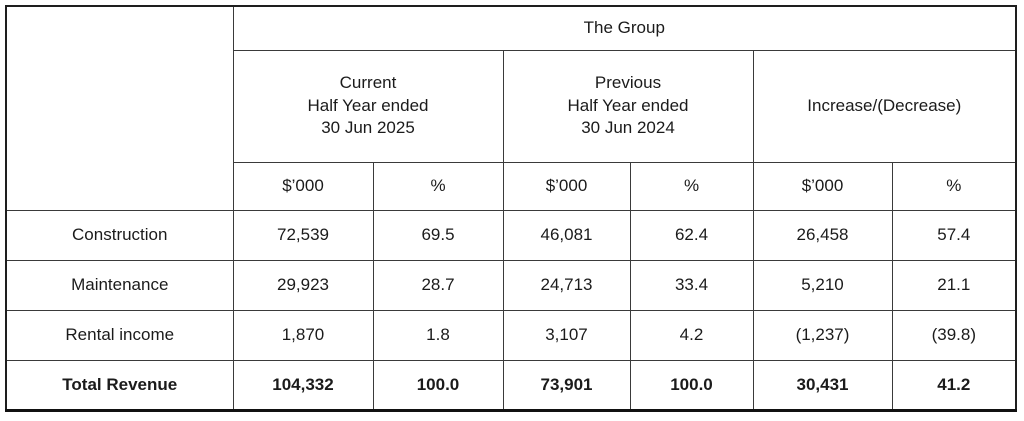  What do you see at coordinates (954, 235) in the screenshot?
I see `cell-increase-percent: 57.4` at bounding box center [954, 235].